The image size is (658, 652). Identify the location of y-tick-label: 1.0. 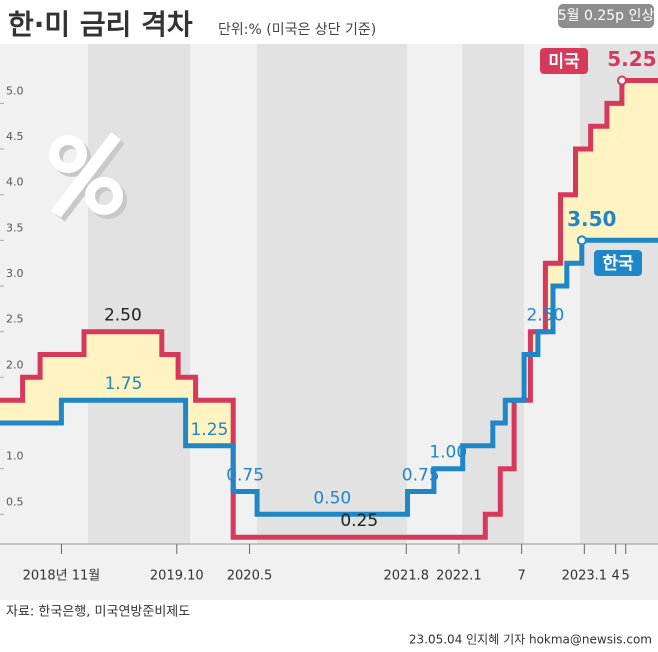
(15, 456).